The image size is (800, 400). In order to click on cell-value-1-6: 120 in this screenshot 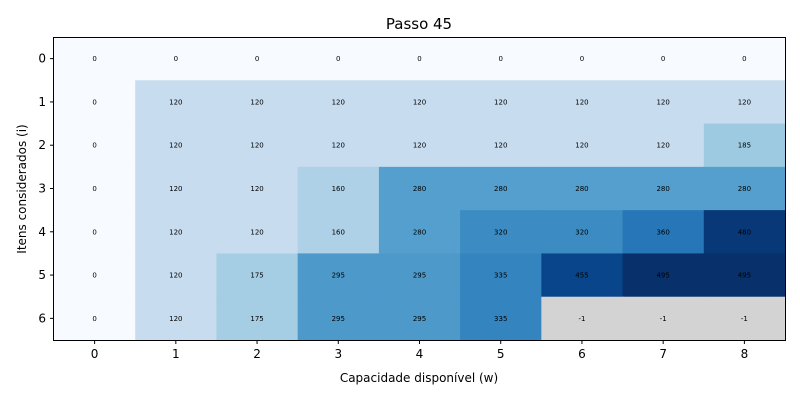, I will do `click(581, 102)`.